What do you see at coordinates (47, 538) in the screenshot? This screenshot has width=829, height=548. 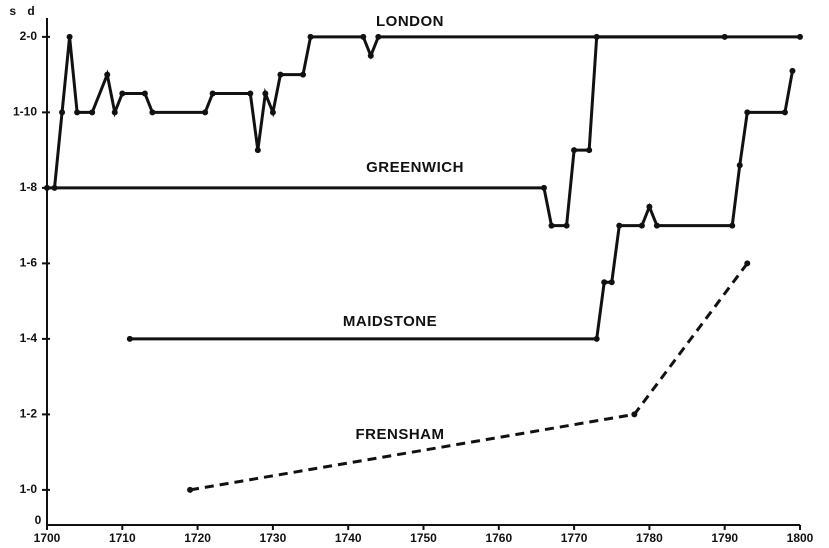 I see `x-tick-label: 1700` at bounding box center [47, 538].